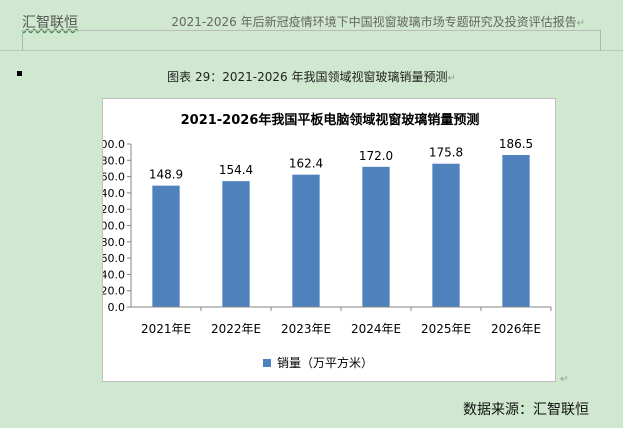  What do you see at coordinates (114, 193) in the screenshot?
I see `y-tick-label: 140.0` at bounding box center [114, 193].